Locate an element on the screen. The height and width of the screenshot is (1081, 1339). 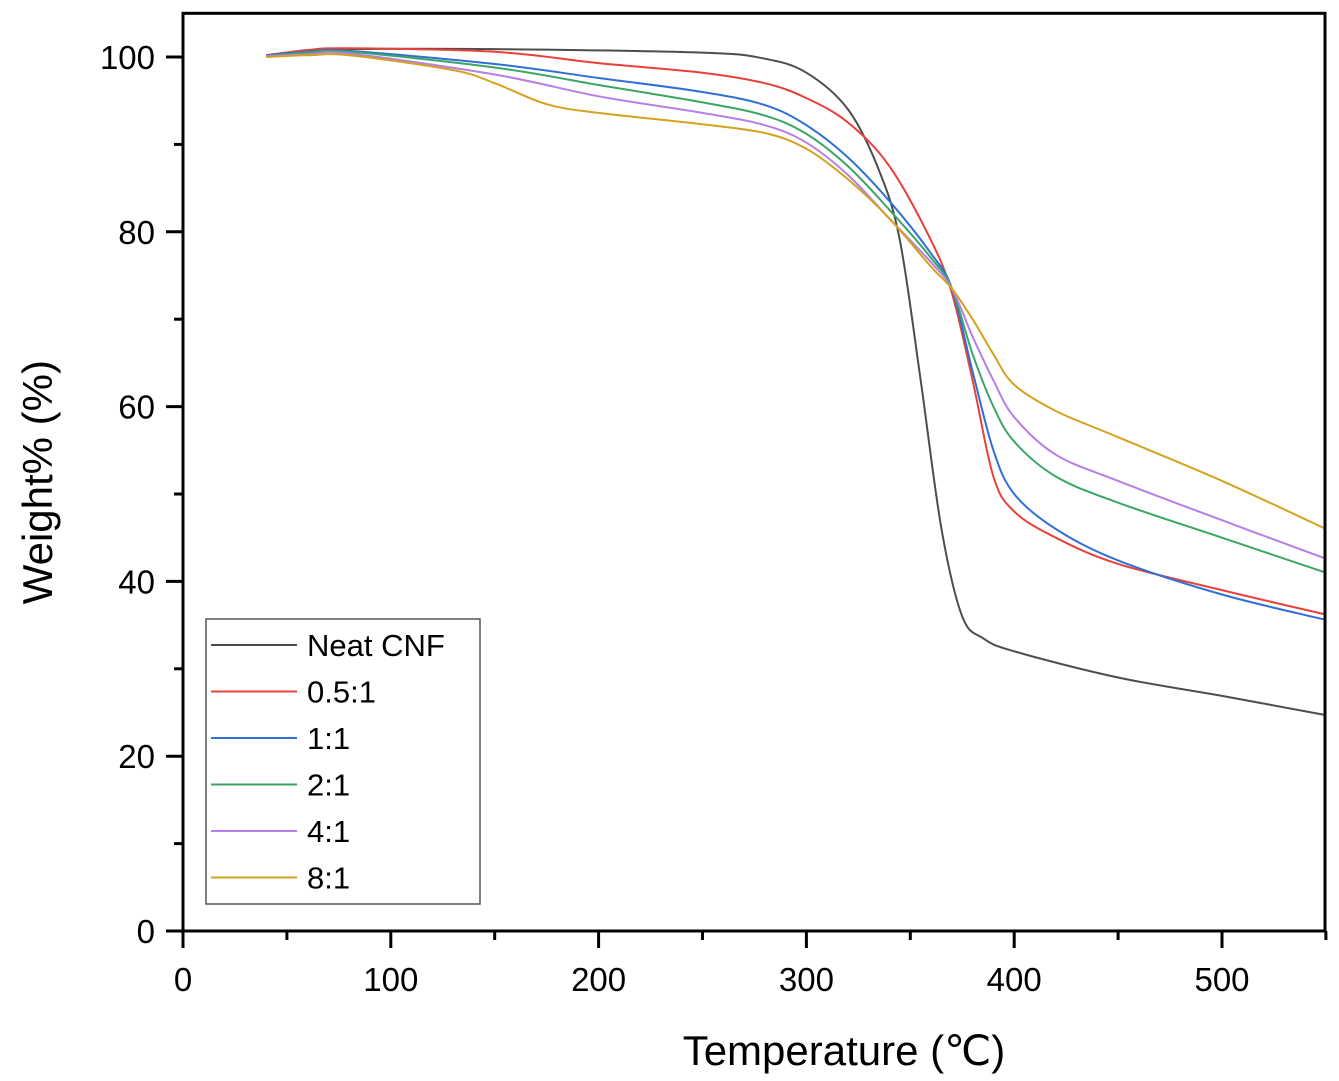
legend-box is located at coordinates (343, 761).